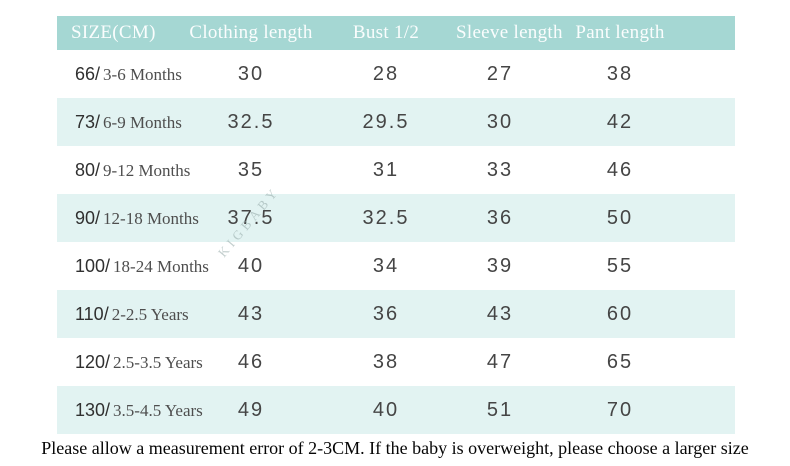  Describe the element at coordinates (158, 410) in the screenshot. I see `size-age-label: 3.5-4.5 Years` at that location.